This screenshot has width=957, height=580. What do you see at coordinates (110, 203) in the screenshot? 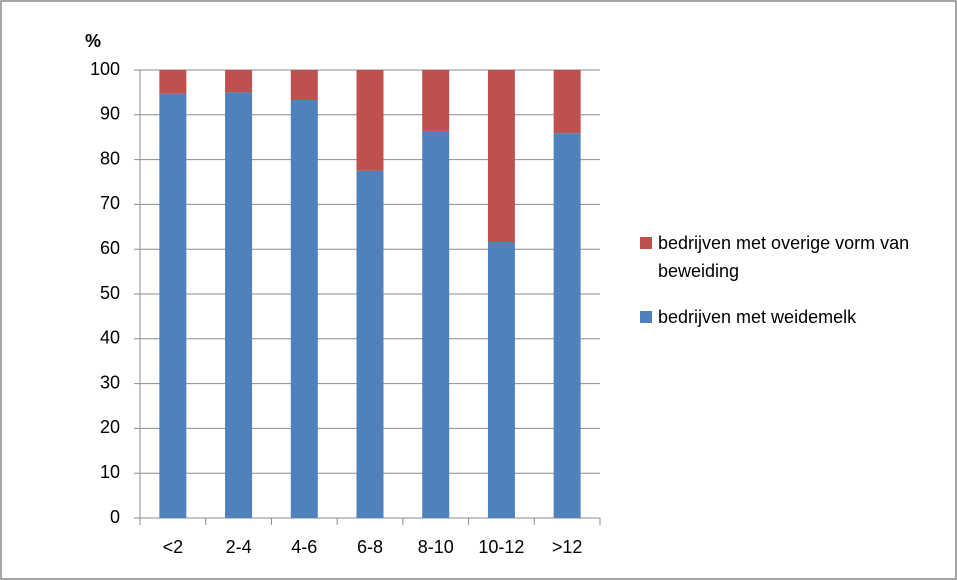
I see `y-tick-label: 70` at bounding box center [110, 203].